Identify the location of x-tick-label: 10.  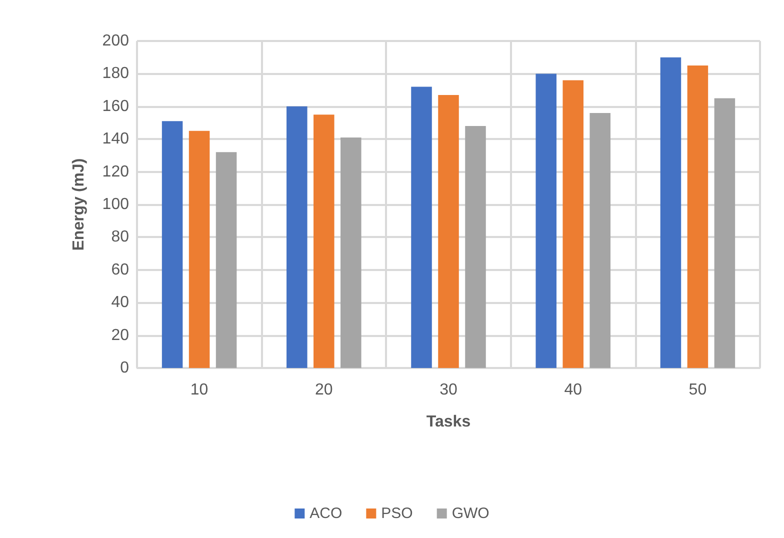
(199, 390).